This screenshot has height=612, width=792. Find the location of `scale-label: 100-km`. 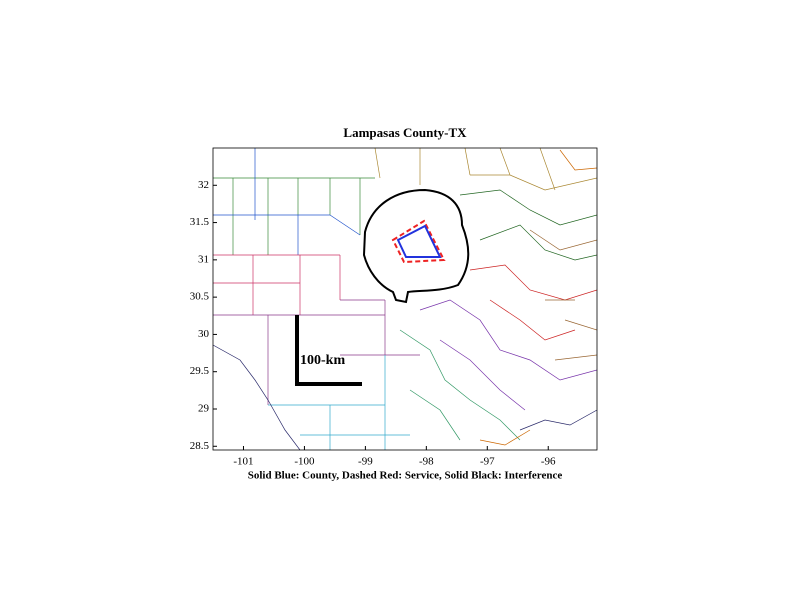

scale-label: 100-km is located at coordinates (322, 360).